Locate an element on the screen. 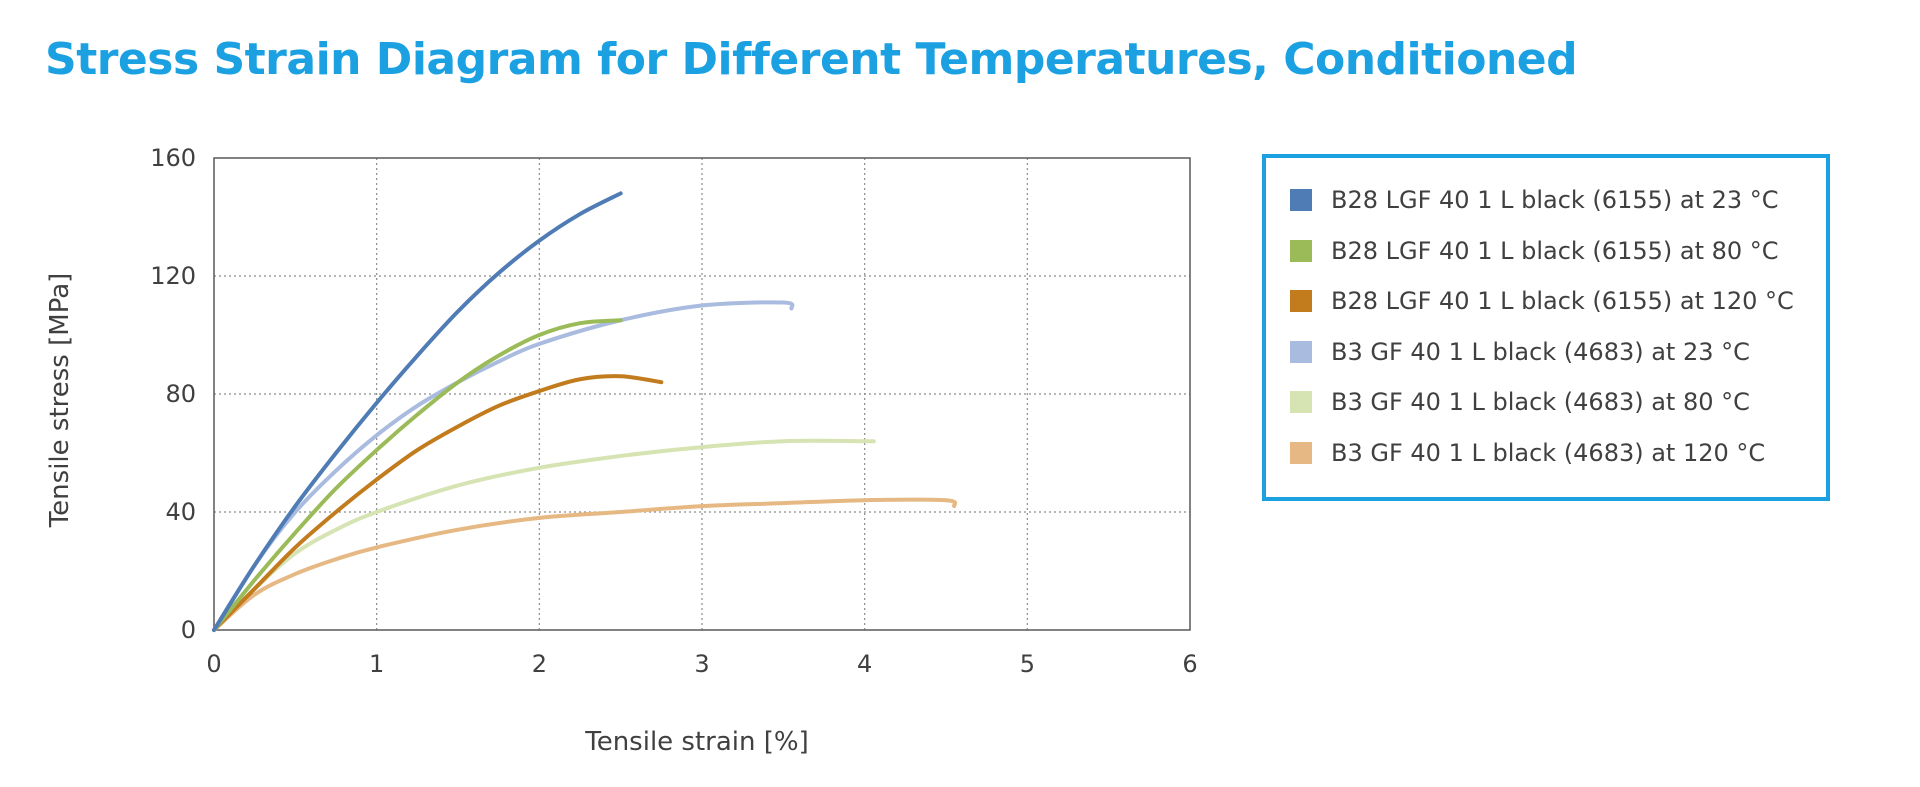 The height and width of the screenshot is (787, 1920). x-tick-label: 6 is located at coordinates (1189, 664).